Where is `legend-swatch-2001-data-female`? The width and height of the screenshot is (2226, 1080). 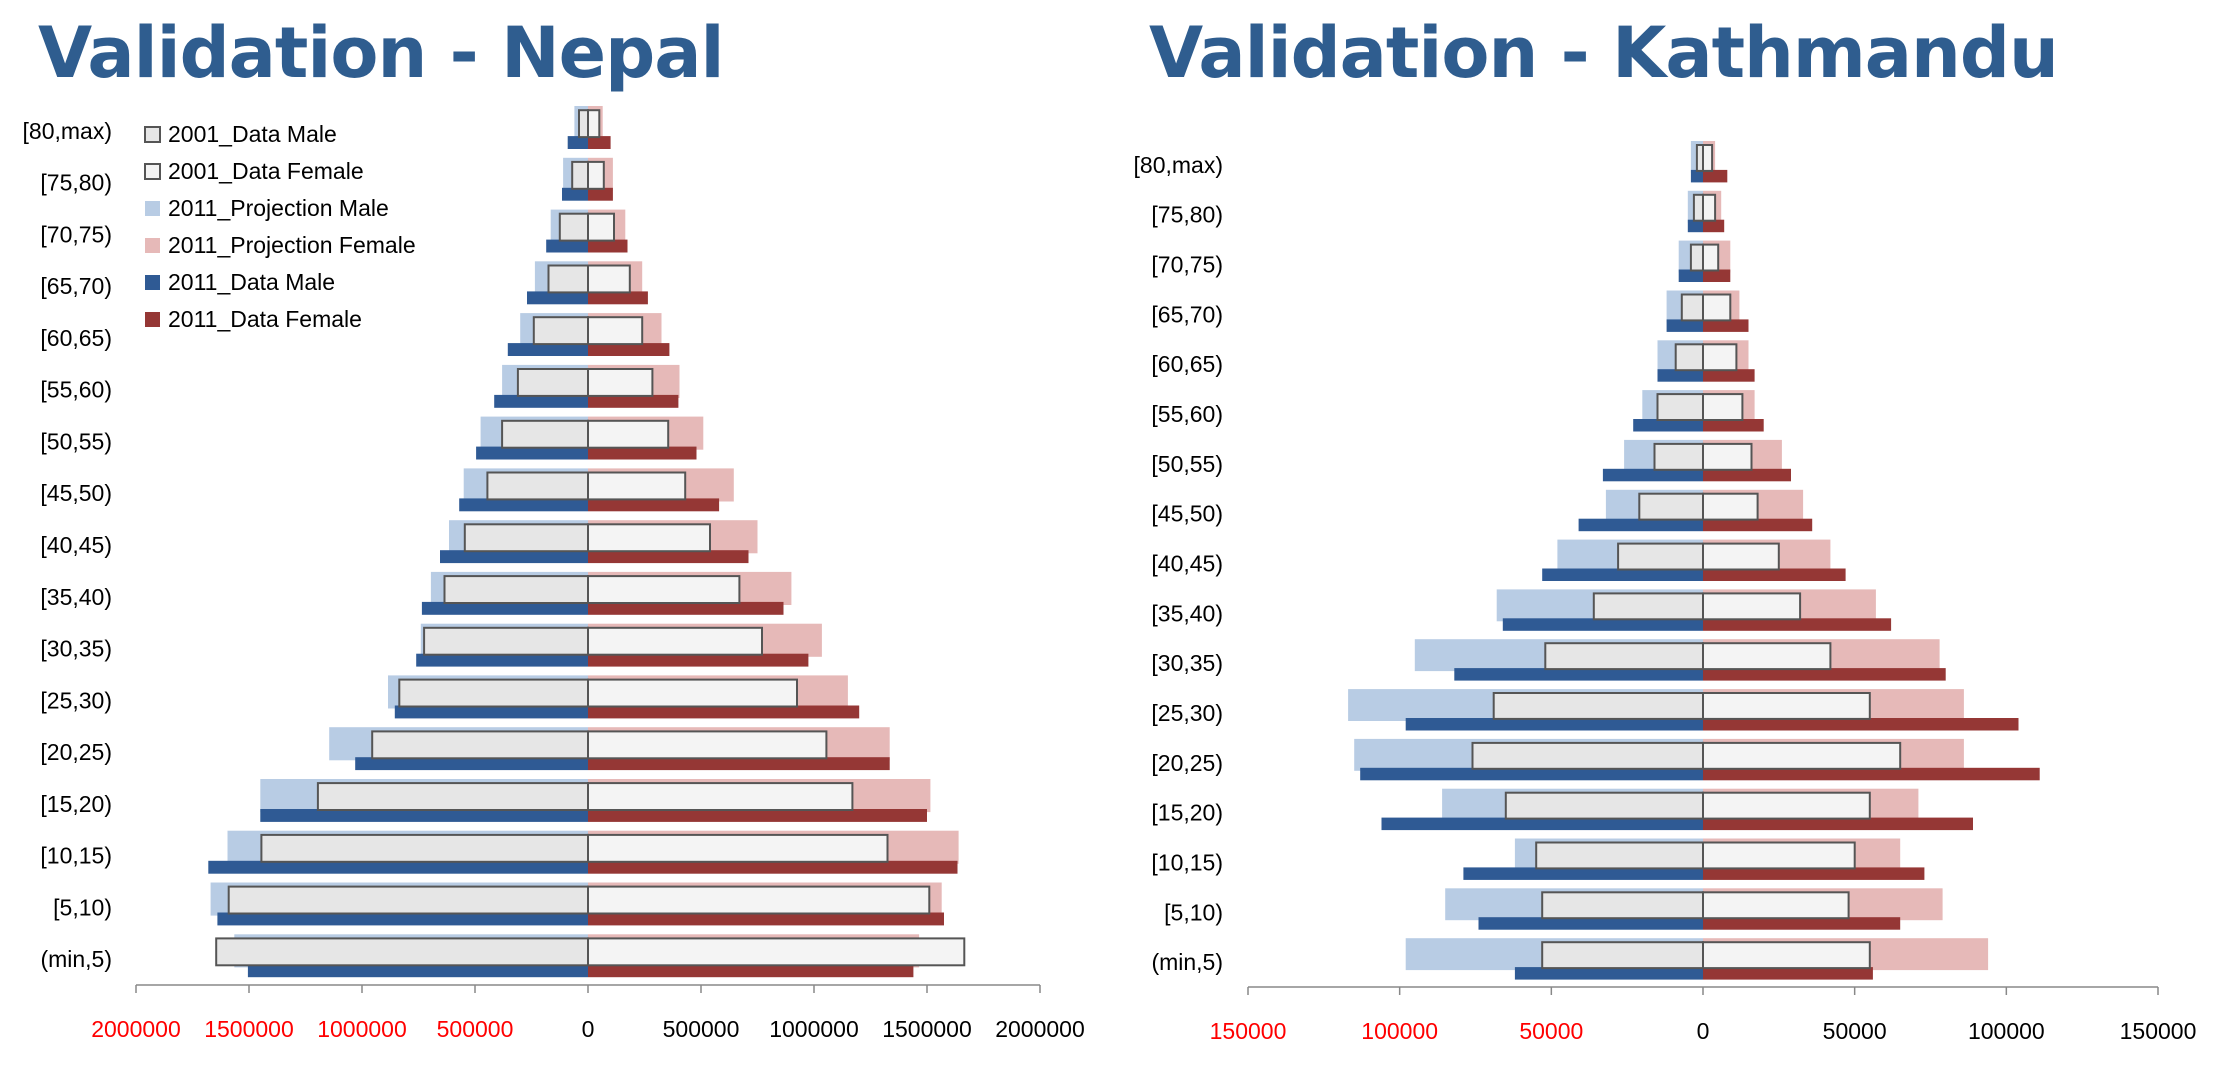
legend-swatch-2001-data-female is located at coordinates (152, 171).